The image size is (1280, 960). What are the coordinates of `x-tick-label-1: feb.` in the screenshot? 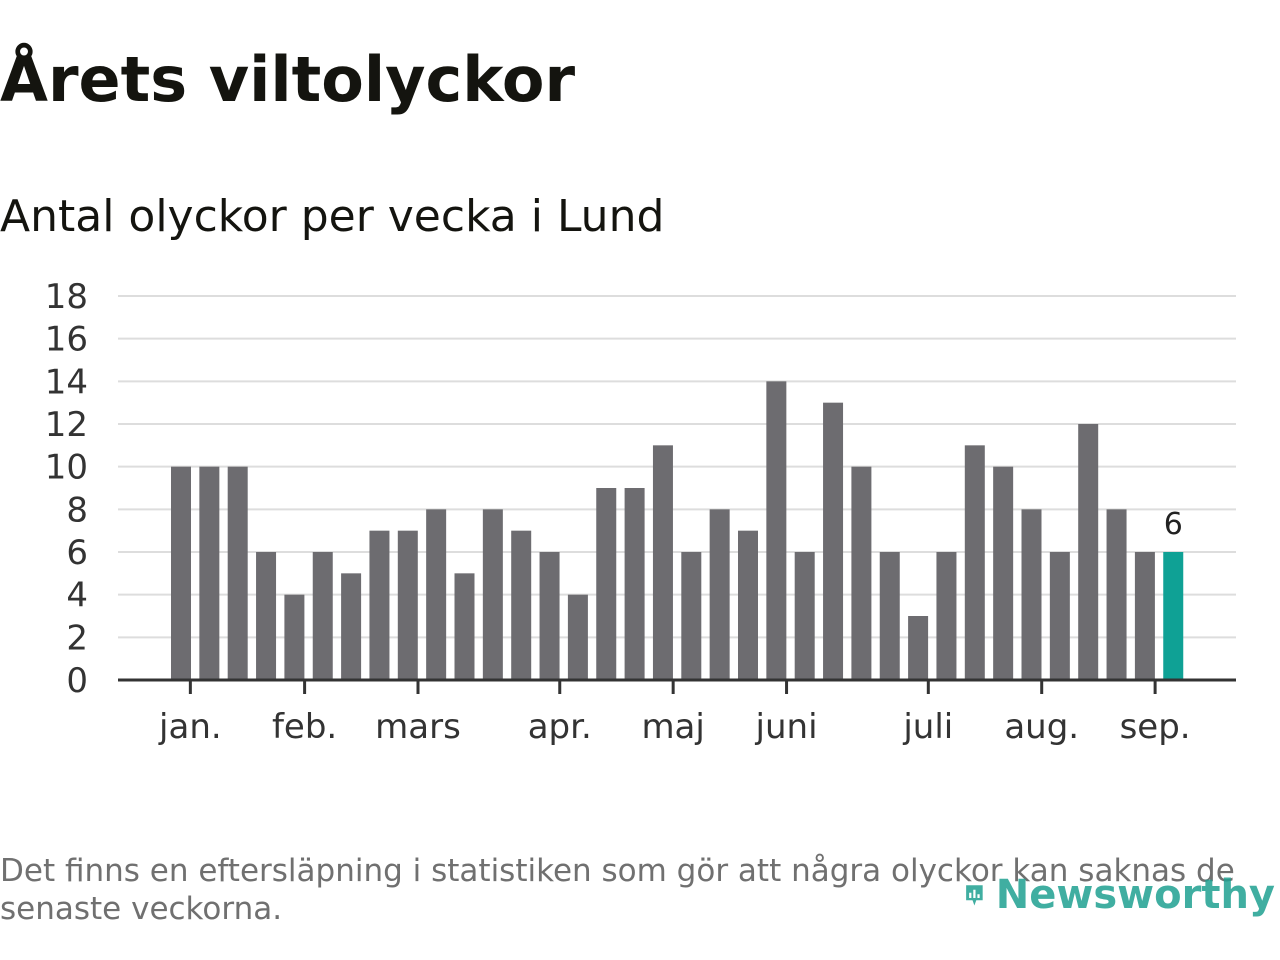 It's located at (304, 727).